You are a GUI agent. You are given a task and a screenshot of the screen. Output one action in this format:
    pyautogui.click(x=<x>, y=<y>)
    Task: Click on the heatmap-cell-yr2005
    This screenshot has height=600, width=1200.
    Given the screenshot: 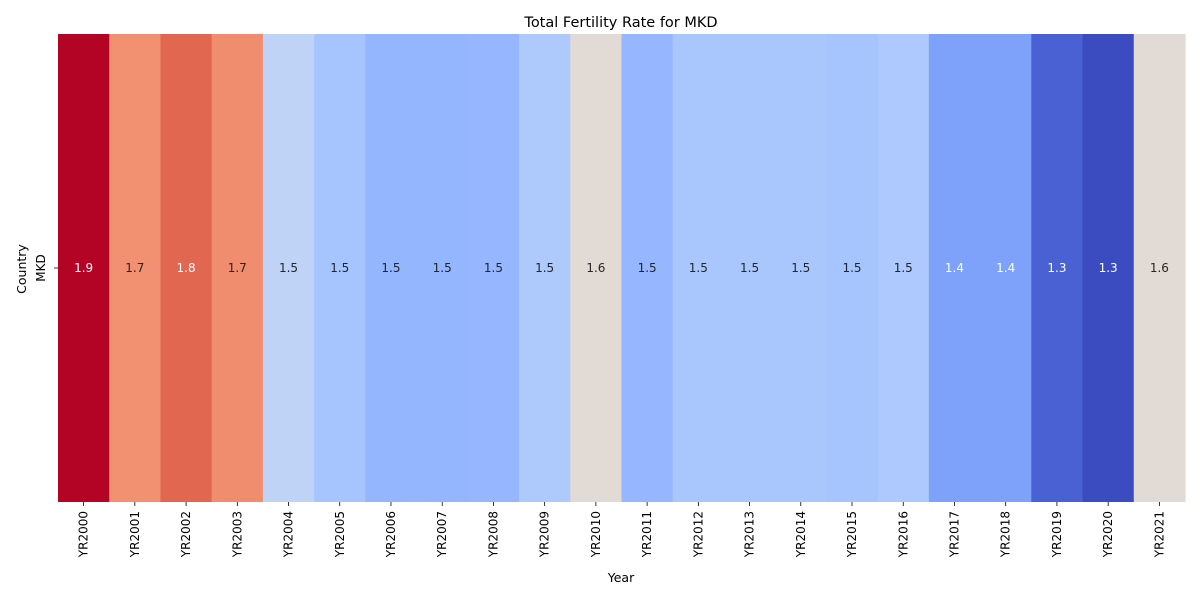 What is the action you would take?
    pyautogui.click(x=340, y=268)
    